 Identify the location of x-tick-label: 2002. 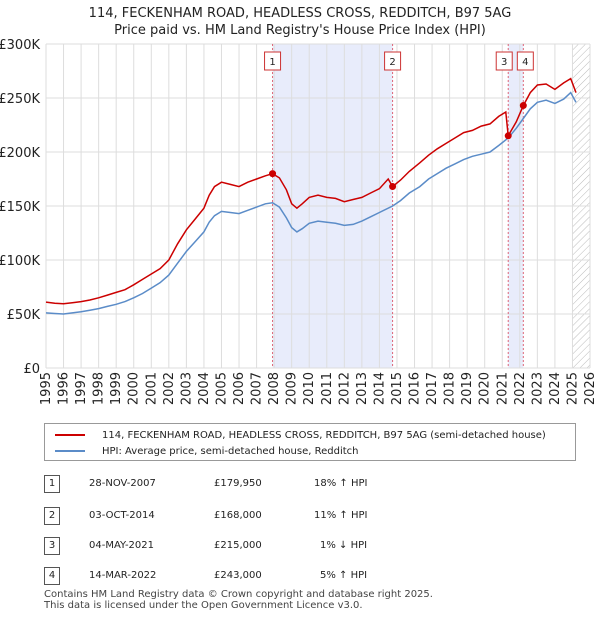
(169, 388).